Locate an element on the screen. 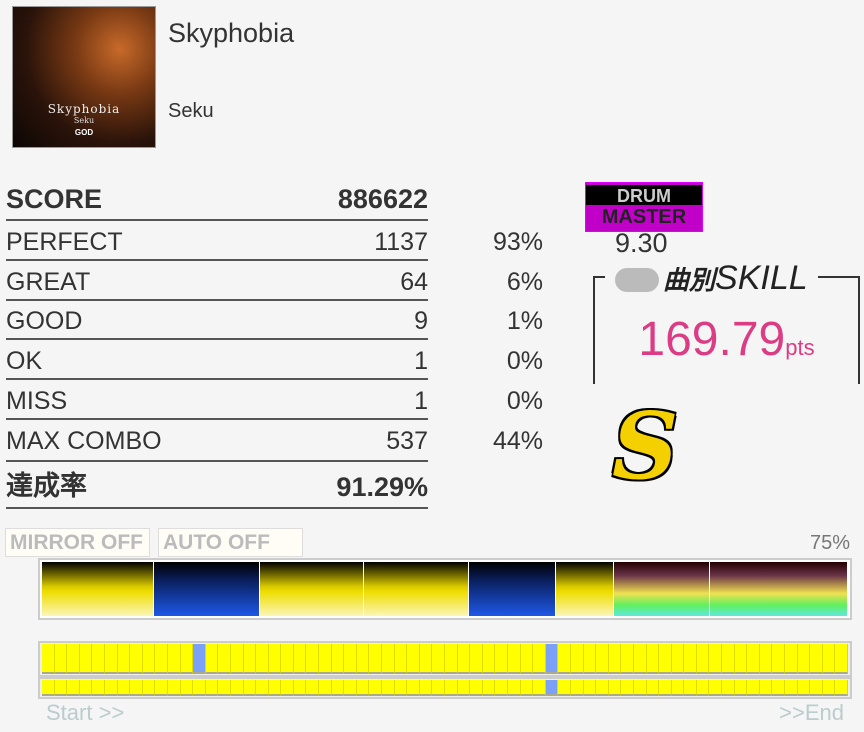 The height and width of the screenshot is (732, 864). instrument-label: DRUM is located at coordinates (644, 195).